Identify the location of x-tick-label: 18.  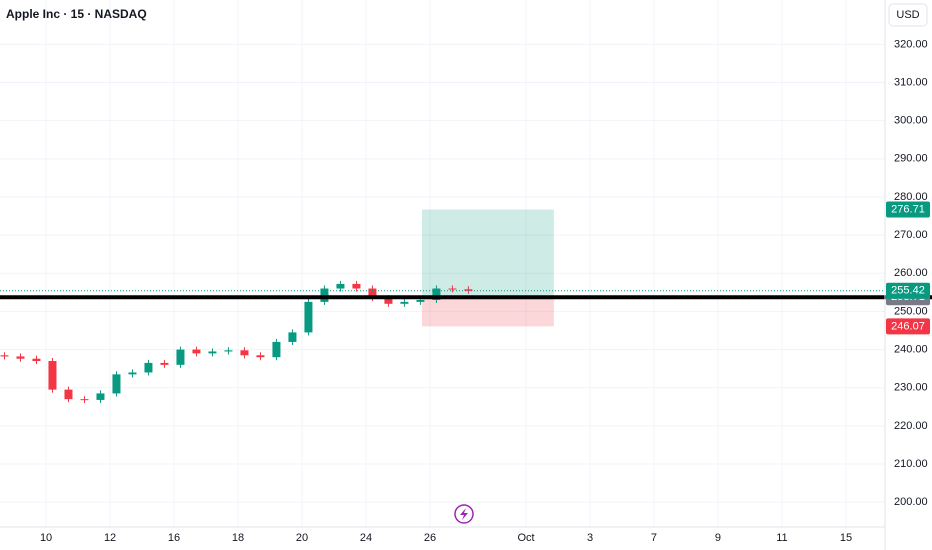
(238, 538).